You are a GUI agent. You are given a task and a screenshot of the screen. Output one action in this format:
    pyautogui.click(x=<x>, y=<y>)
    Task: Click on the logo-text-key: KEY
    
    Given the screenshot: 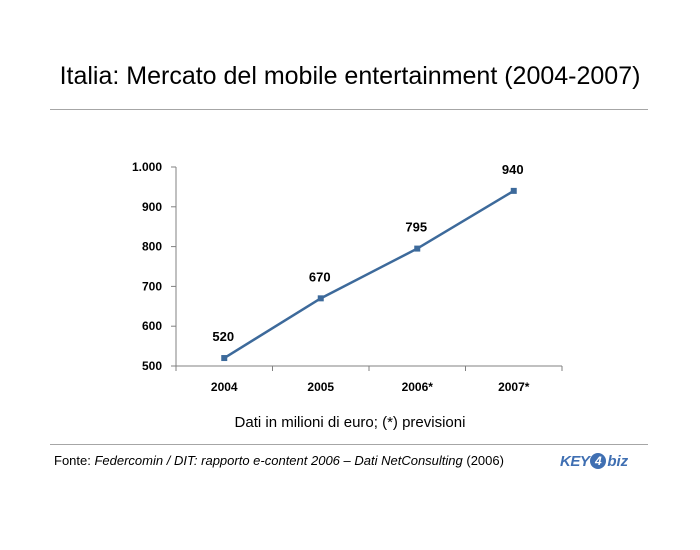 What is the action you would take?
    pyautogui.click(x=575, y=461)
    